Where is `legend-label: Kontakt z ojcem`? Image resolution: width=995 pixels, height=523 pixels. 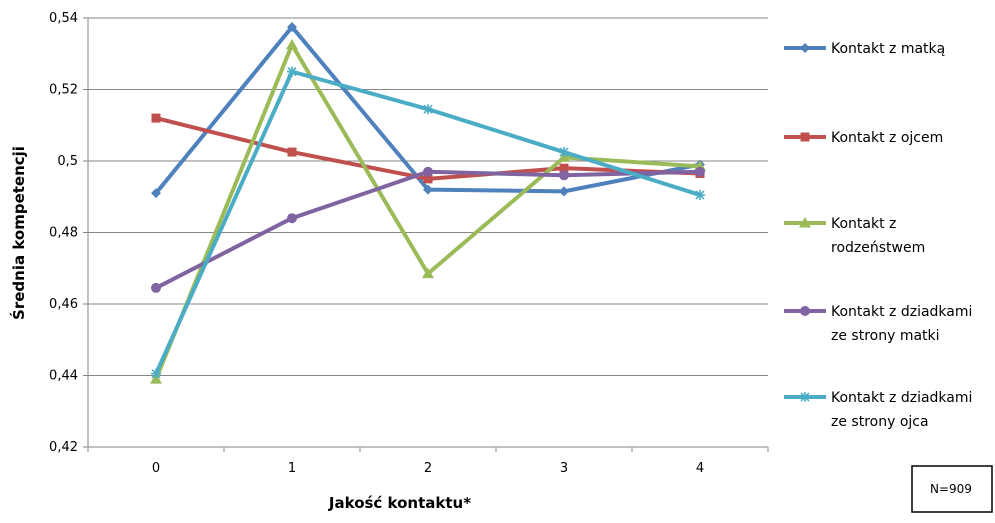
legend-label: Kontakt z ojcem is located at coordinates (887, 138).